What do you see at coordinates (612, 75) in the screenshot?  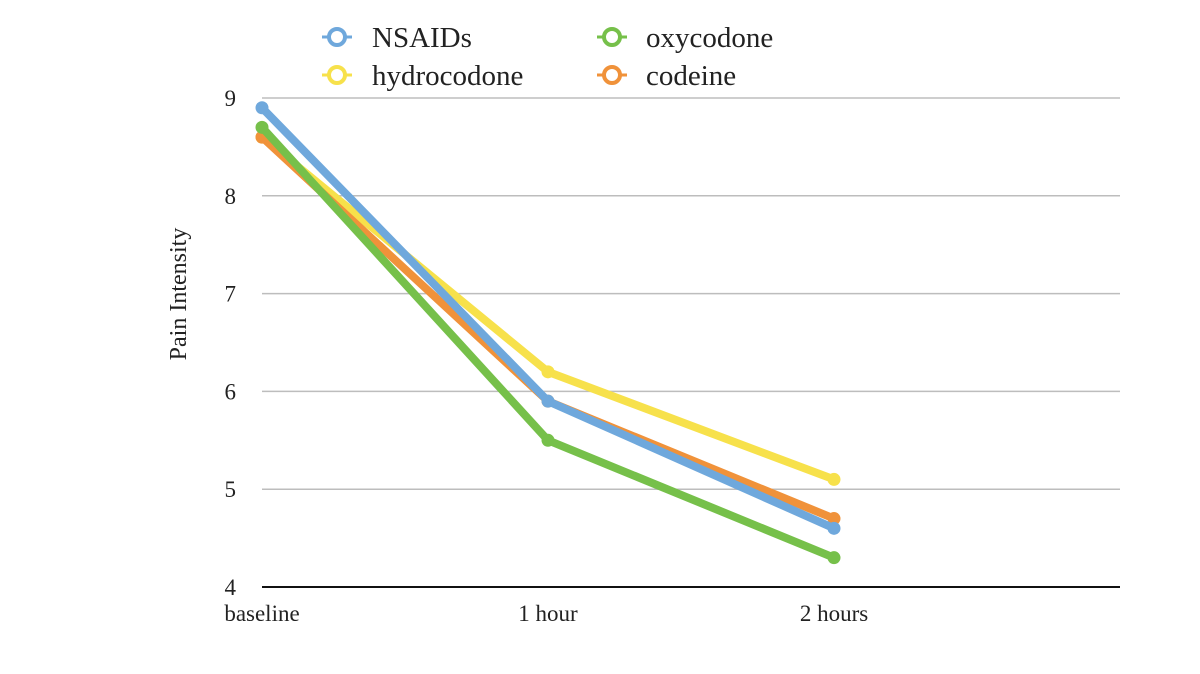 I see `legend-swatch-codeine-marker` at bounding box center [612, 75].